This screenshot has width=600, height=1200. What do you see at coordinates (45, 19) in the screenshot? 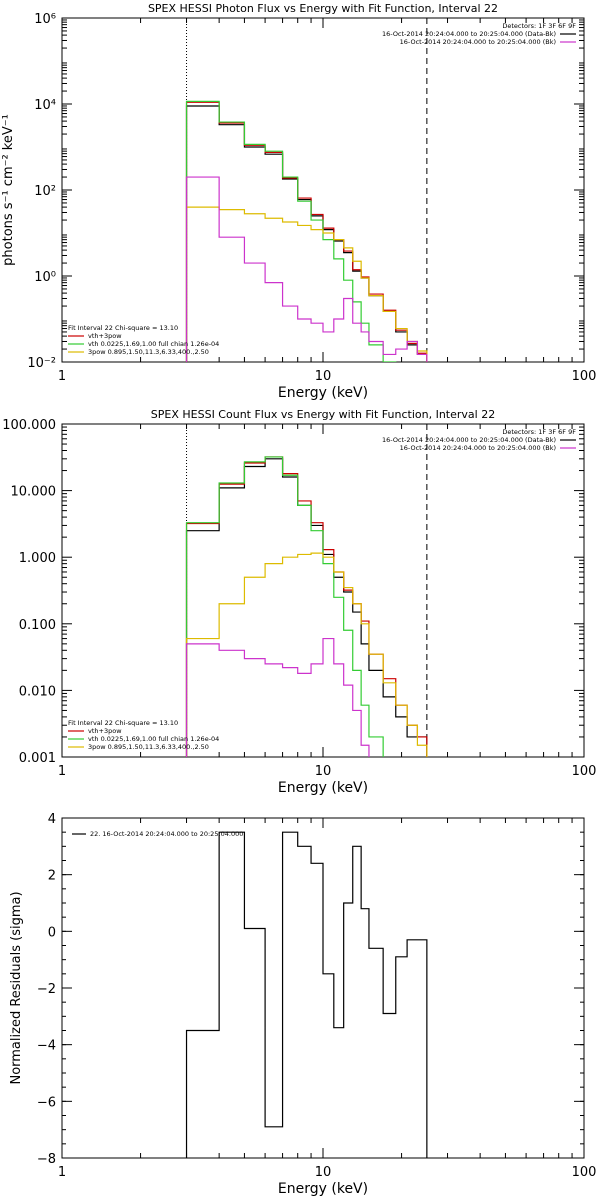
I see `y-tick-label: 10⁶` at bounding box center [45, 19].